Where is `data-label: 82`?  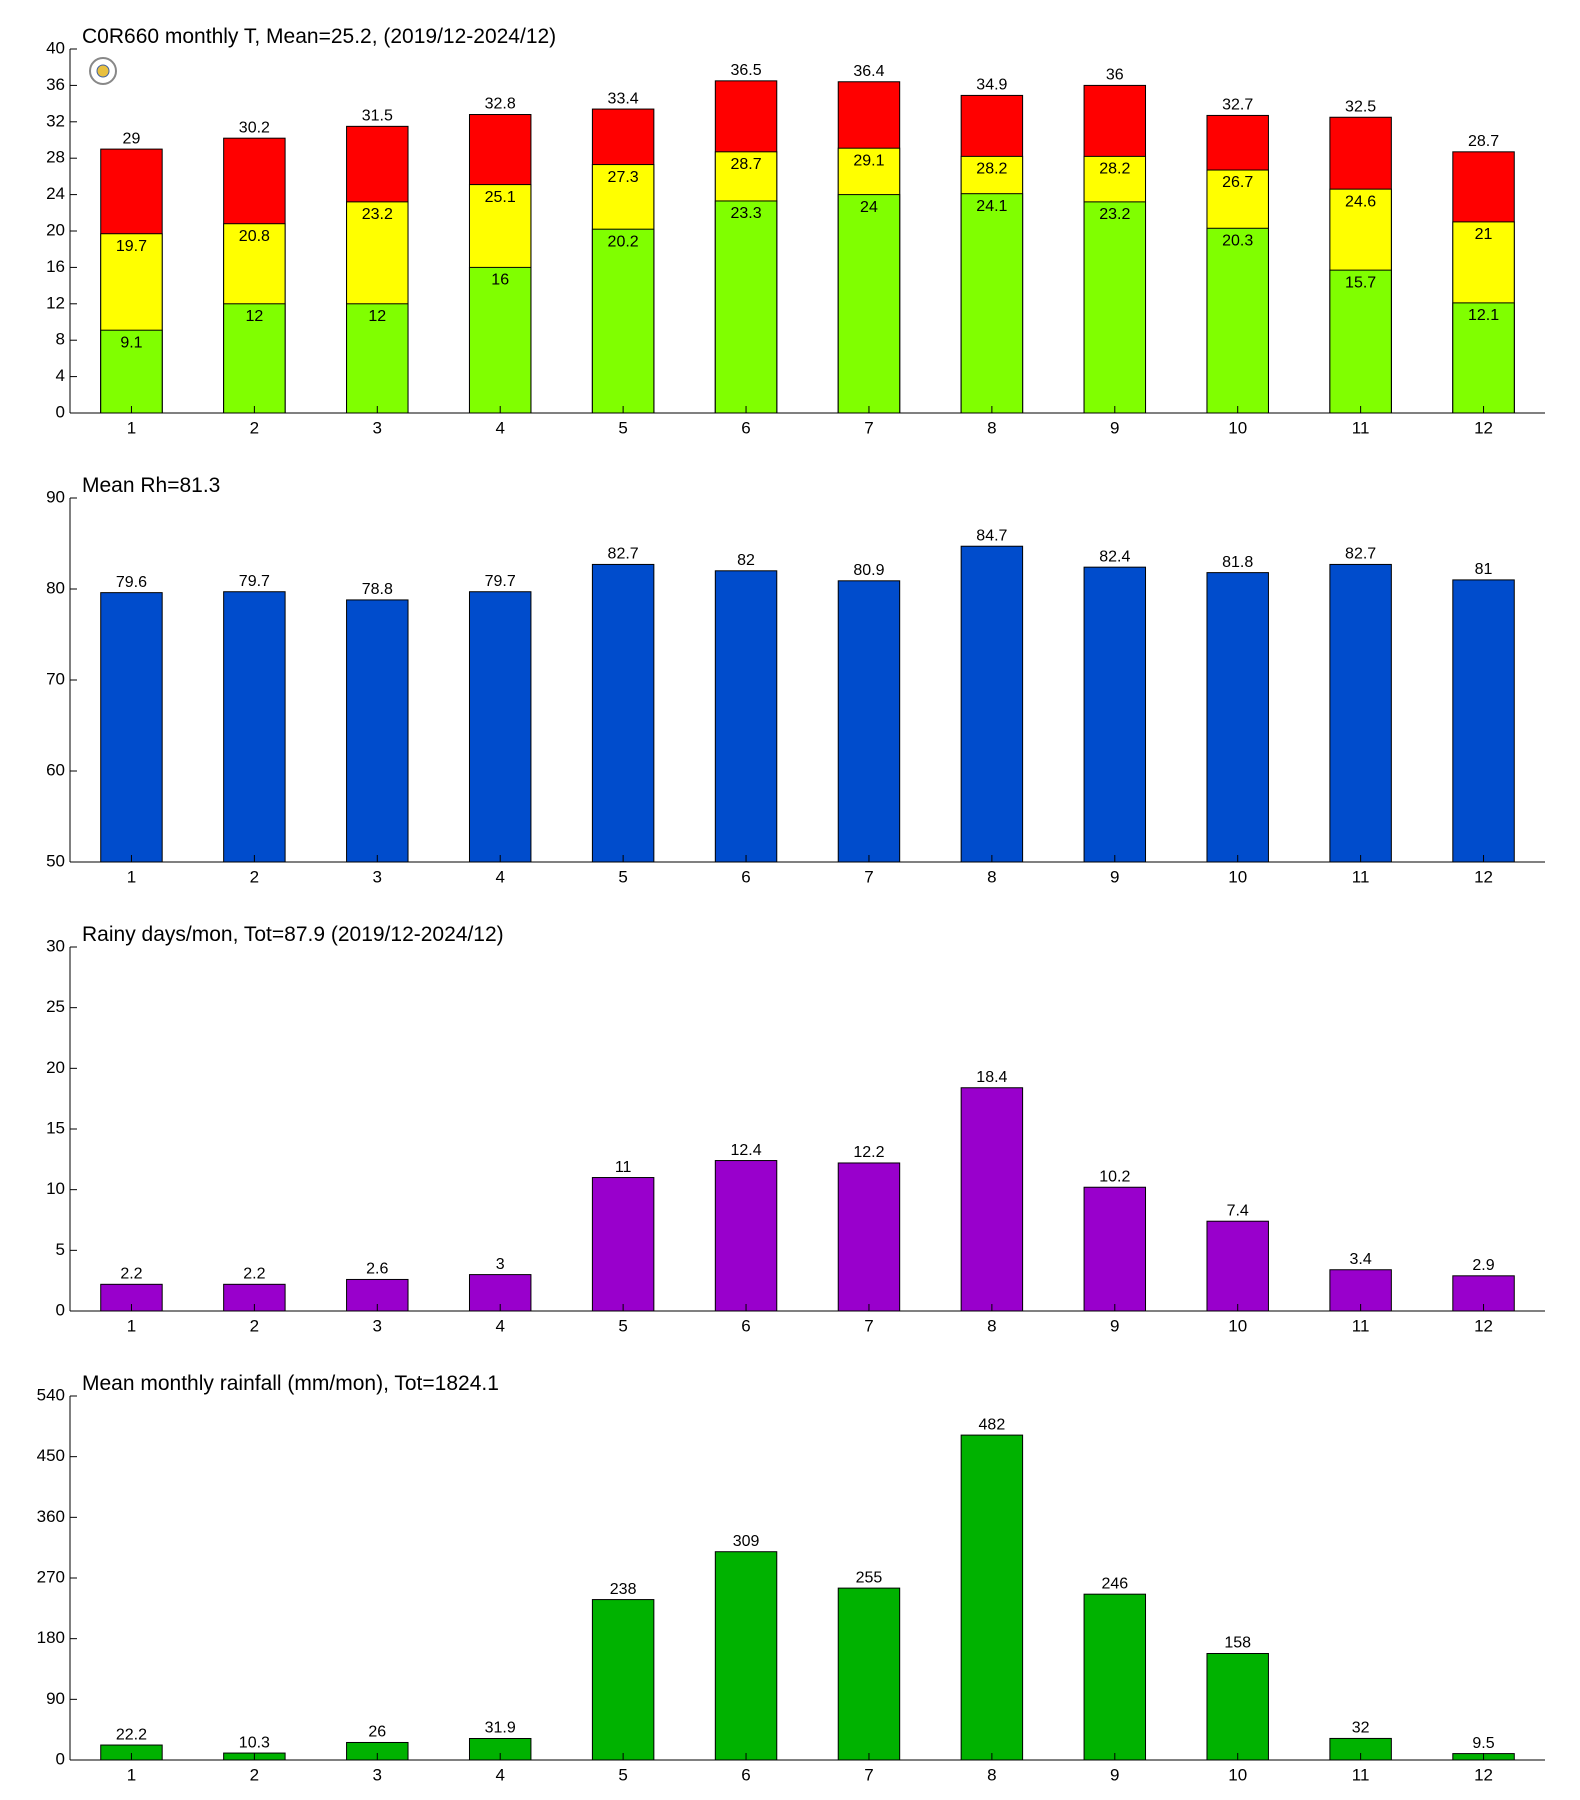
data-label: 82 is located at coordinates (746, 560).